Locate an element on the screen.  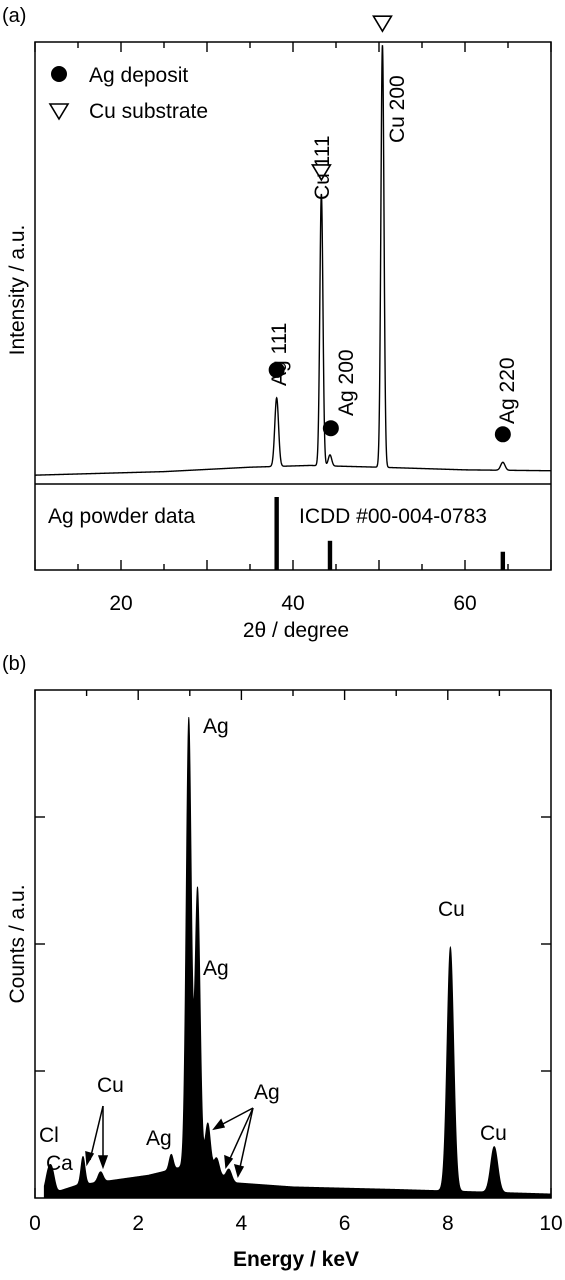
legend-ag-deposit-label: Ag deposit is located at coordinates (138, 75).